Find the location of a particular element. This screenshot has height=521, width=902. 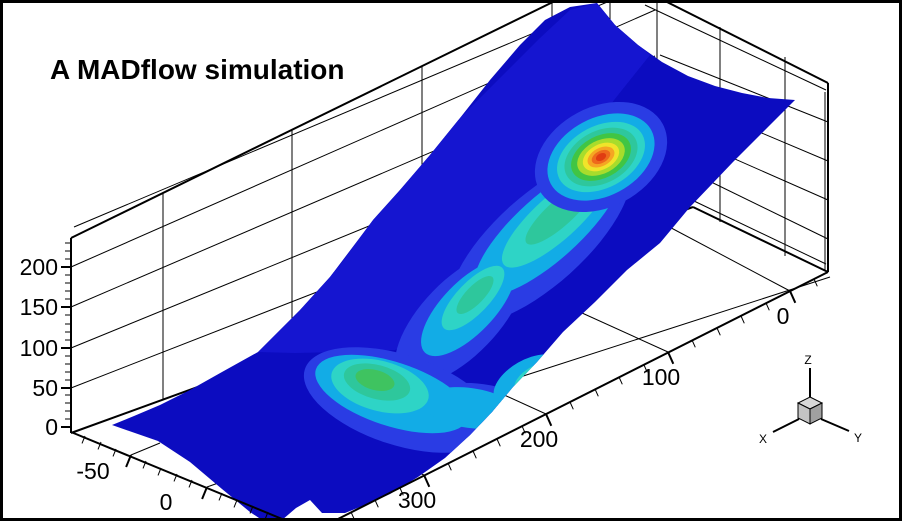

y-axis-tick-label: -50 is located at coordinates (92, 471).